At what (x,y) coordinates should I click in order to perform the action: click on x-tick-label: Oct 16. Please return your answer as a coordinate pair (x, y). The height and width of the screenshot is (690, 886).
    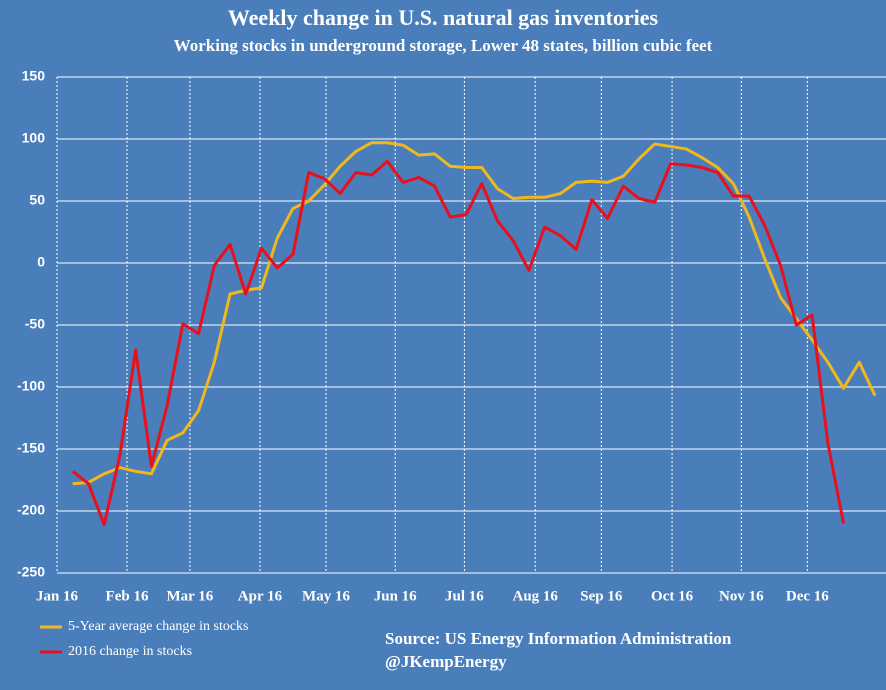
    Looking at the image, I should click on (672, 596).